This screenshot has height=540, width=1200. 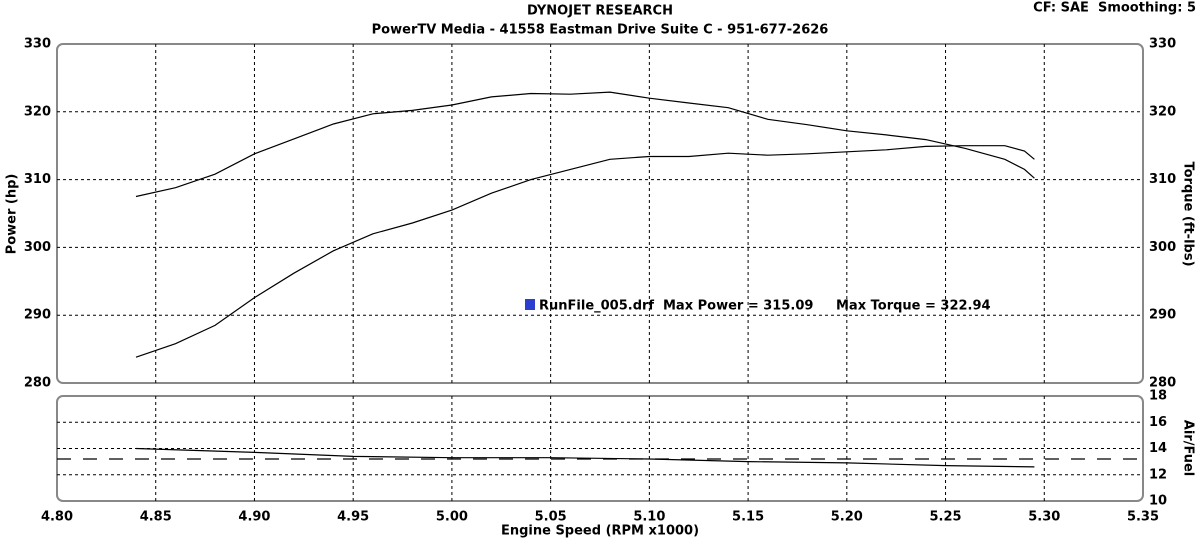 What do you see at coordinates (37, 315) in the screenshot?
I see `y-tick-label: 290` at bounding box center [37, 315].